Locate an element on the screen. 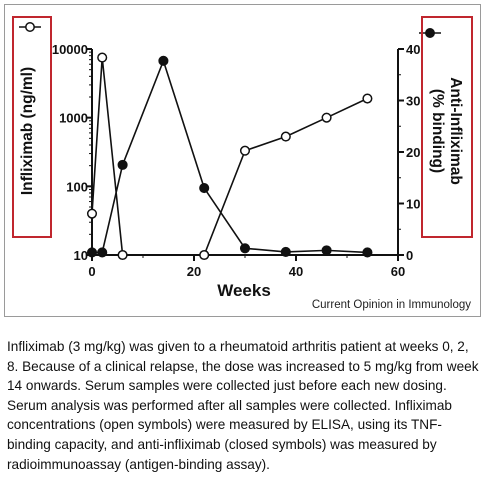 The image size is (485, 477). y-right-tick-label: 40 is located at coordinates (413, 49).